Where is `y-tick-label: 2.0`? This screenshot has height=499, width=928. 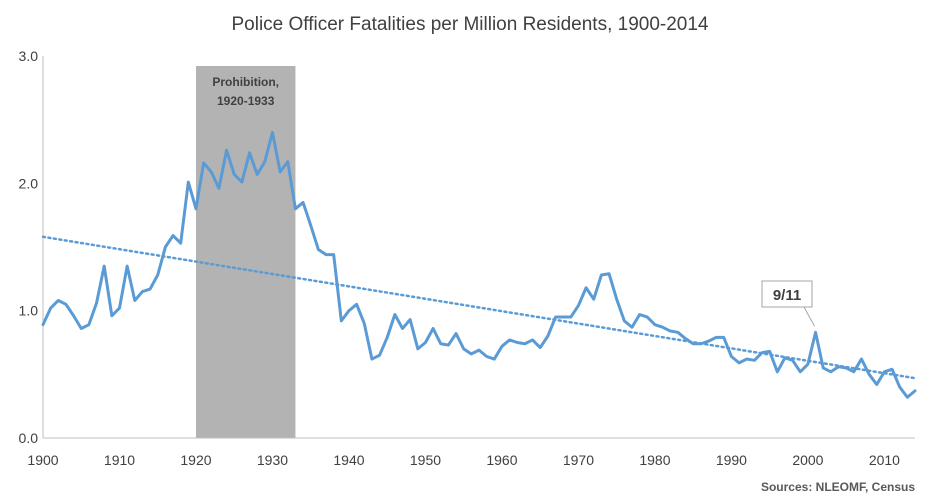 y-tick-label: 2.0 is located at coordinates (29, 183).